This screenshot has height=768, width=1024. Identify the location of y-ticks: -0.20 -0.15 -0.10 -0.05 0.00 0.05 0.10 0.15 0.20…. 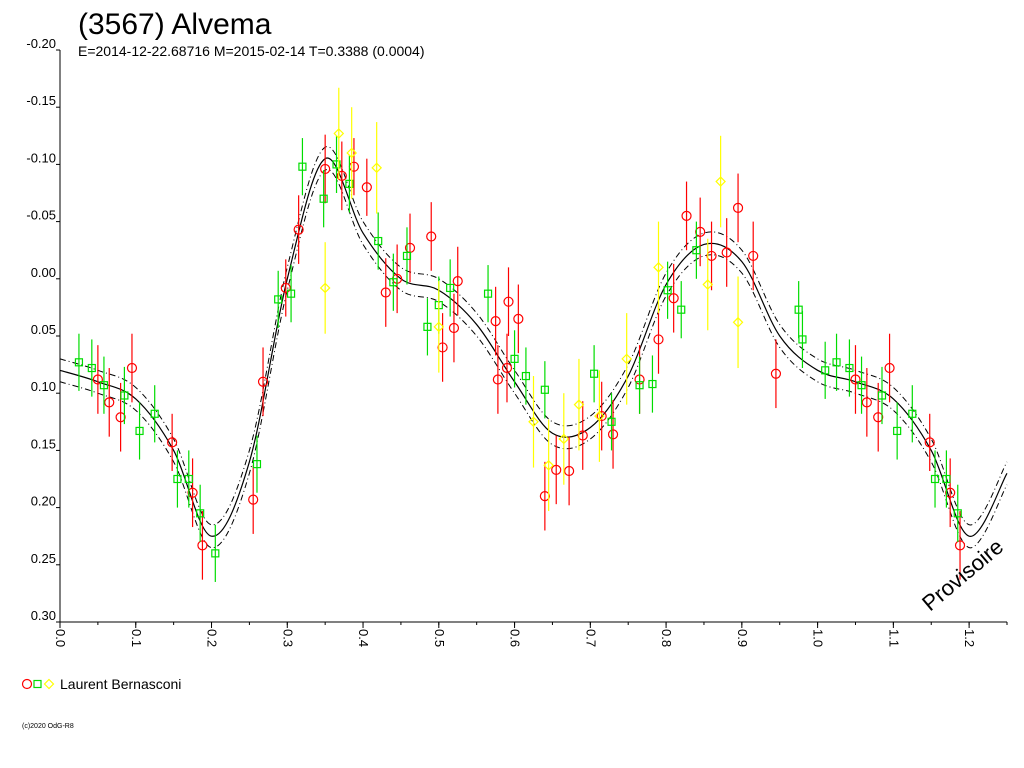
(43, 329).